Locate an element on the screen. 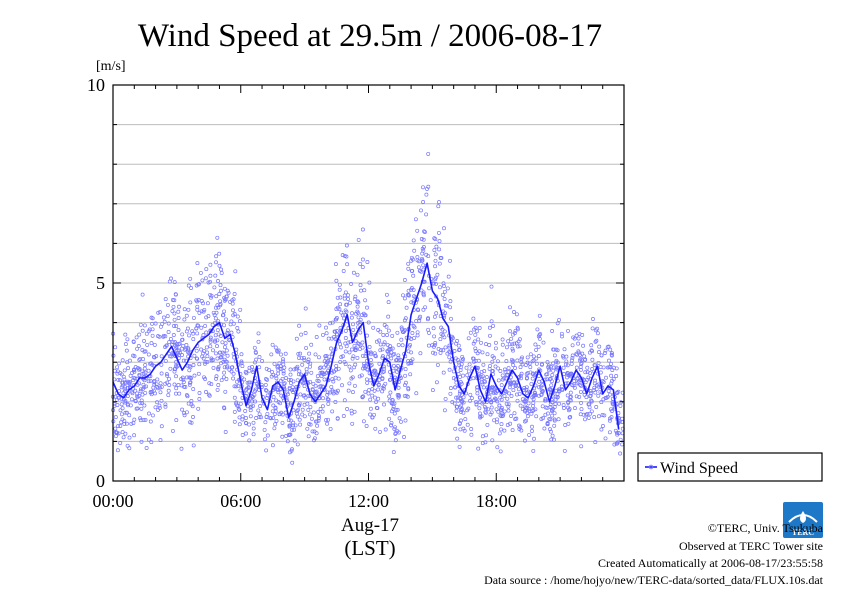 The height and width of the screenshot is (595, 842). x-tick-label: 00:00 is located at coordinates (112, 501).